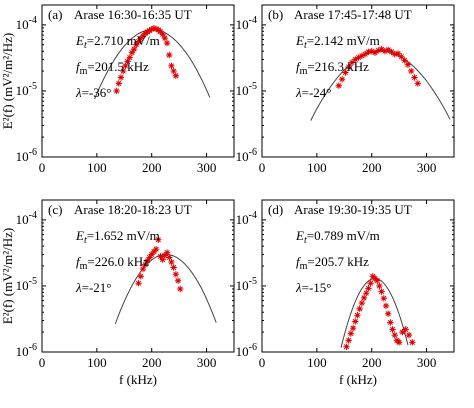  Describe the element at coordinates (246, 350) in the screenshot. I see `y-tick-label: 10⁻⁶` at that location.